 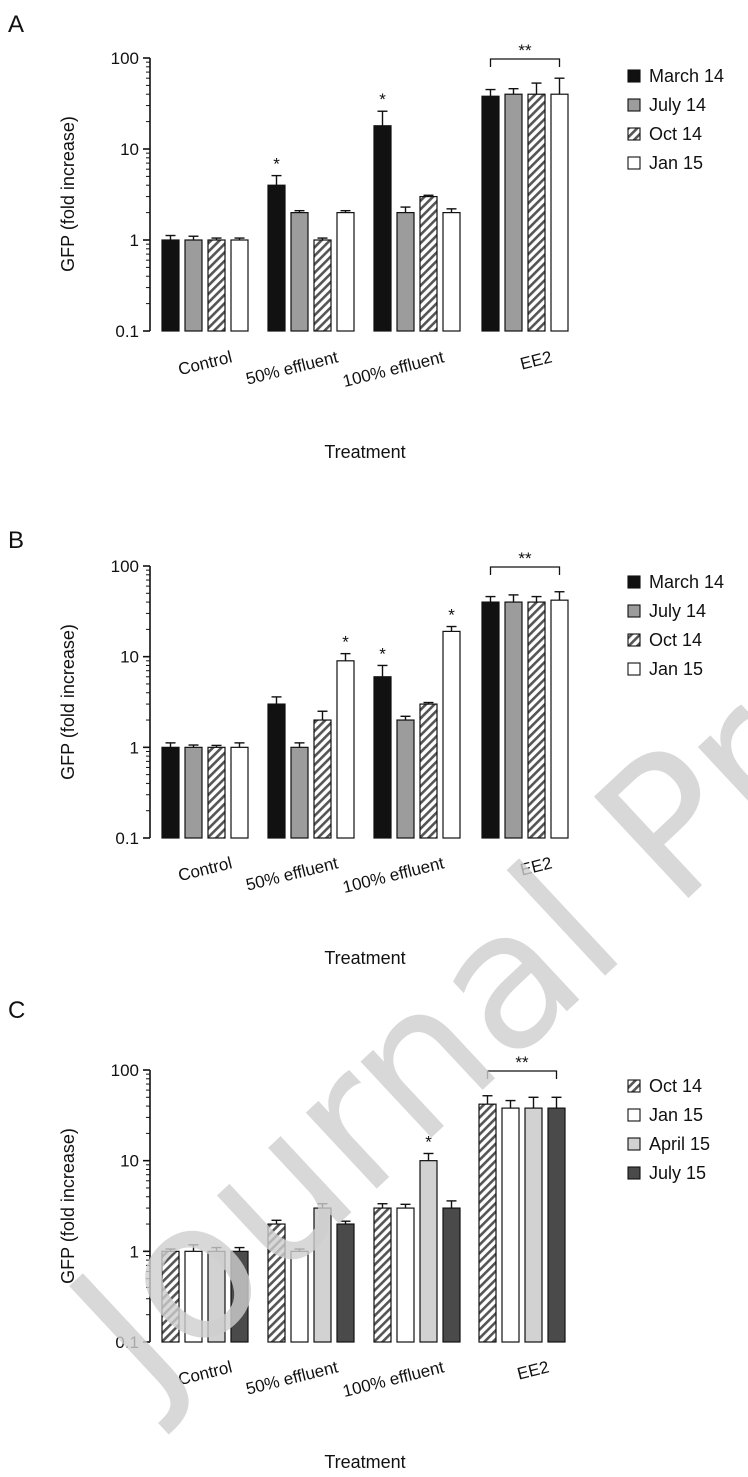 I want to click on legend: Oct 14 Jan 15 April 15 July 15, so click(x=668, y=1129).